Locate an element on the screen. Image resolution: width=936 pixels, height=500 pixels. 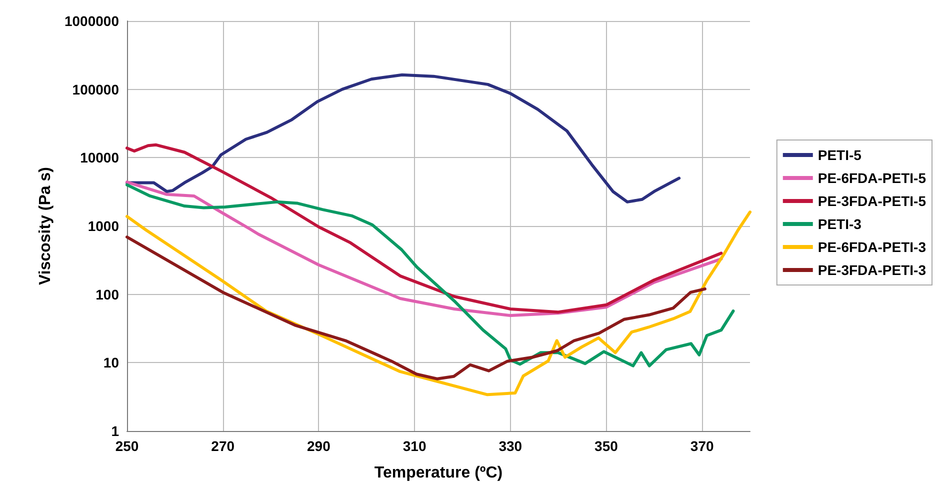
y-tick-label: 10 is located at coordinates (111, 362).